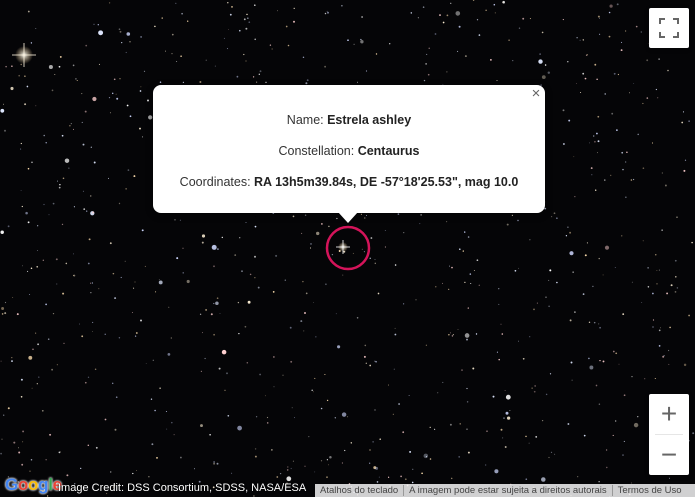  What do you see at coordinates (307, 120) in the screenshot?
I see `star-name-label: Name:` at bounding box center [307, 120].